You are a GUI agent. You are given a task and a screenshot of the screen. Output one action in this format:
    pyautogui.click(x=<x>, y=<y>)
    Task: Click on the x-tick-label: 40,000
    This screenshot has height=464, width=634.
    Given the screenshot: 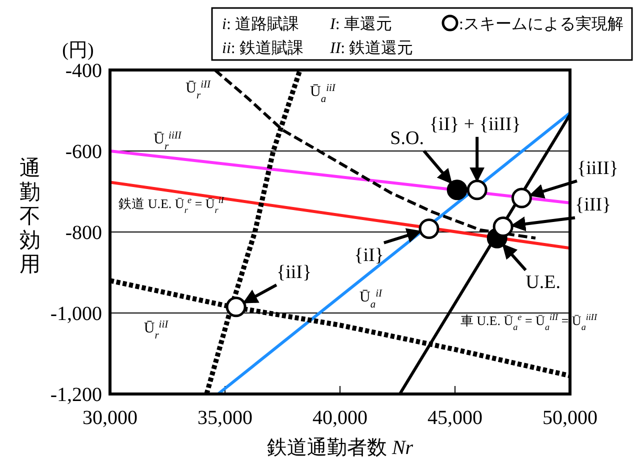 What is the action you would take?
    pyautogui.click(x=340, y=418)
    